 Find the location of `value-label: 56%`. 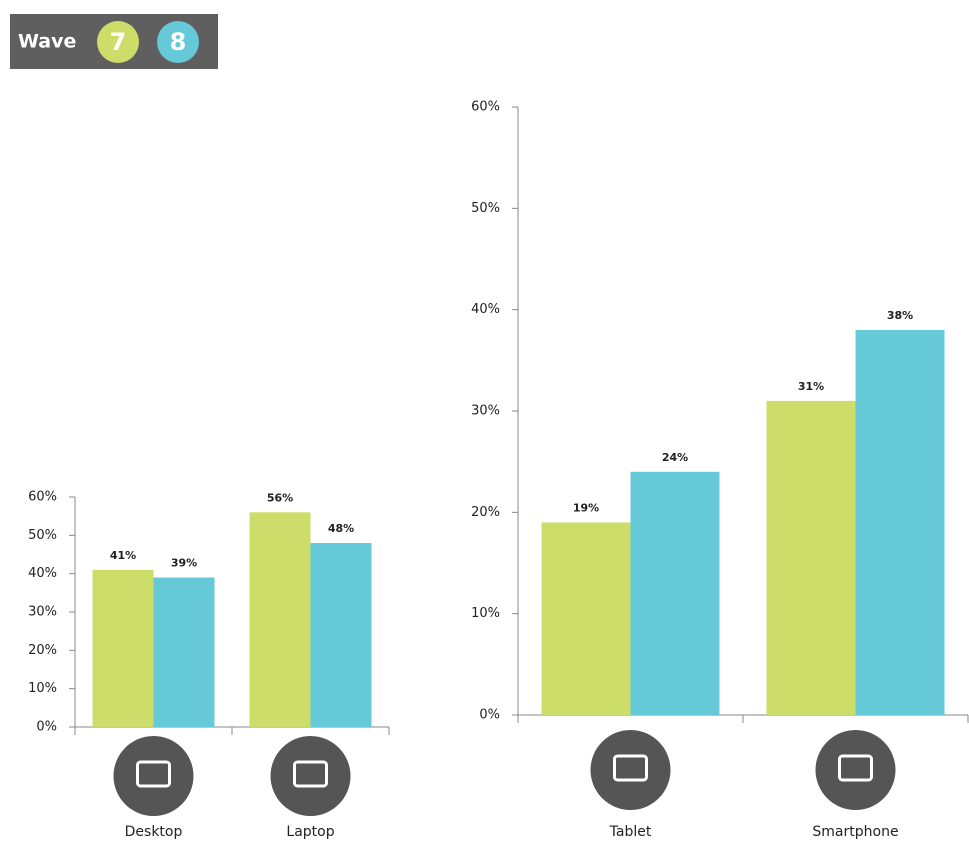

value-label: 56% is located at coordinates (280, 497).